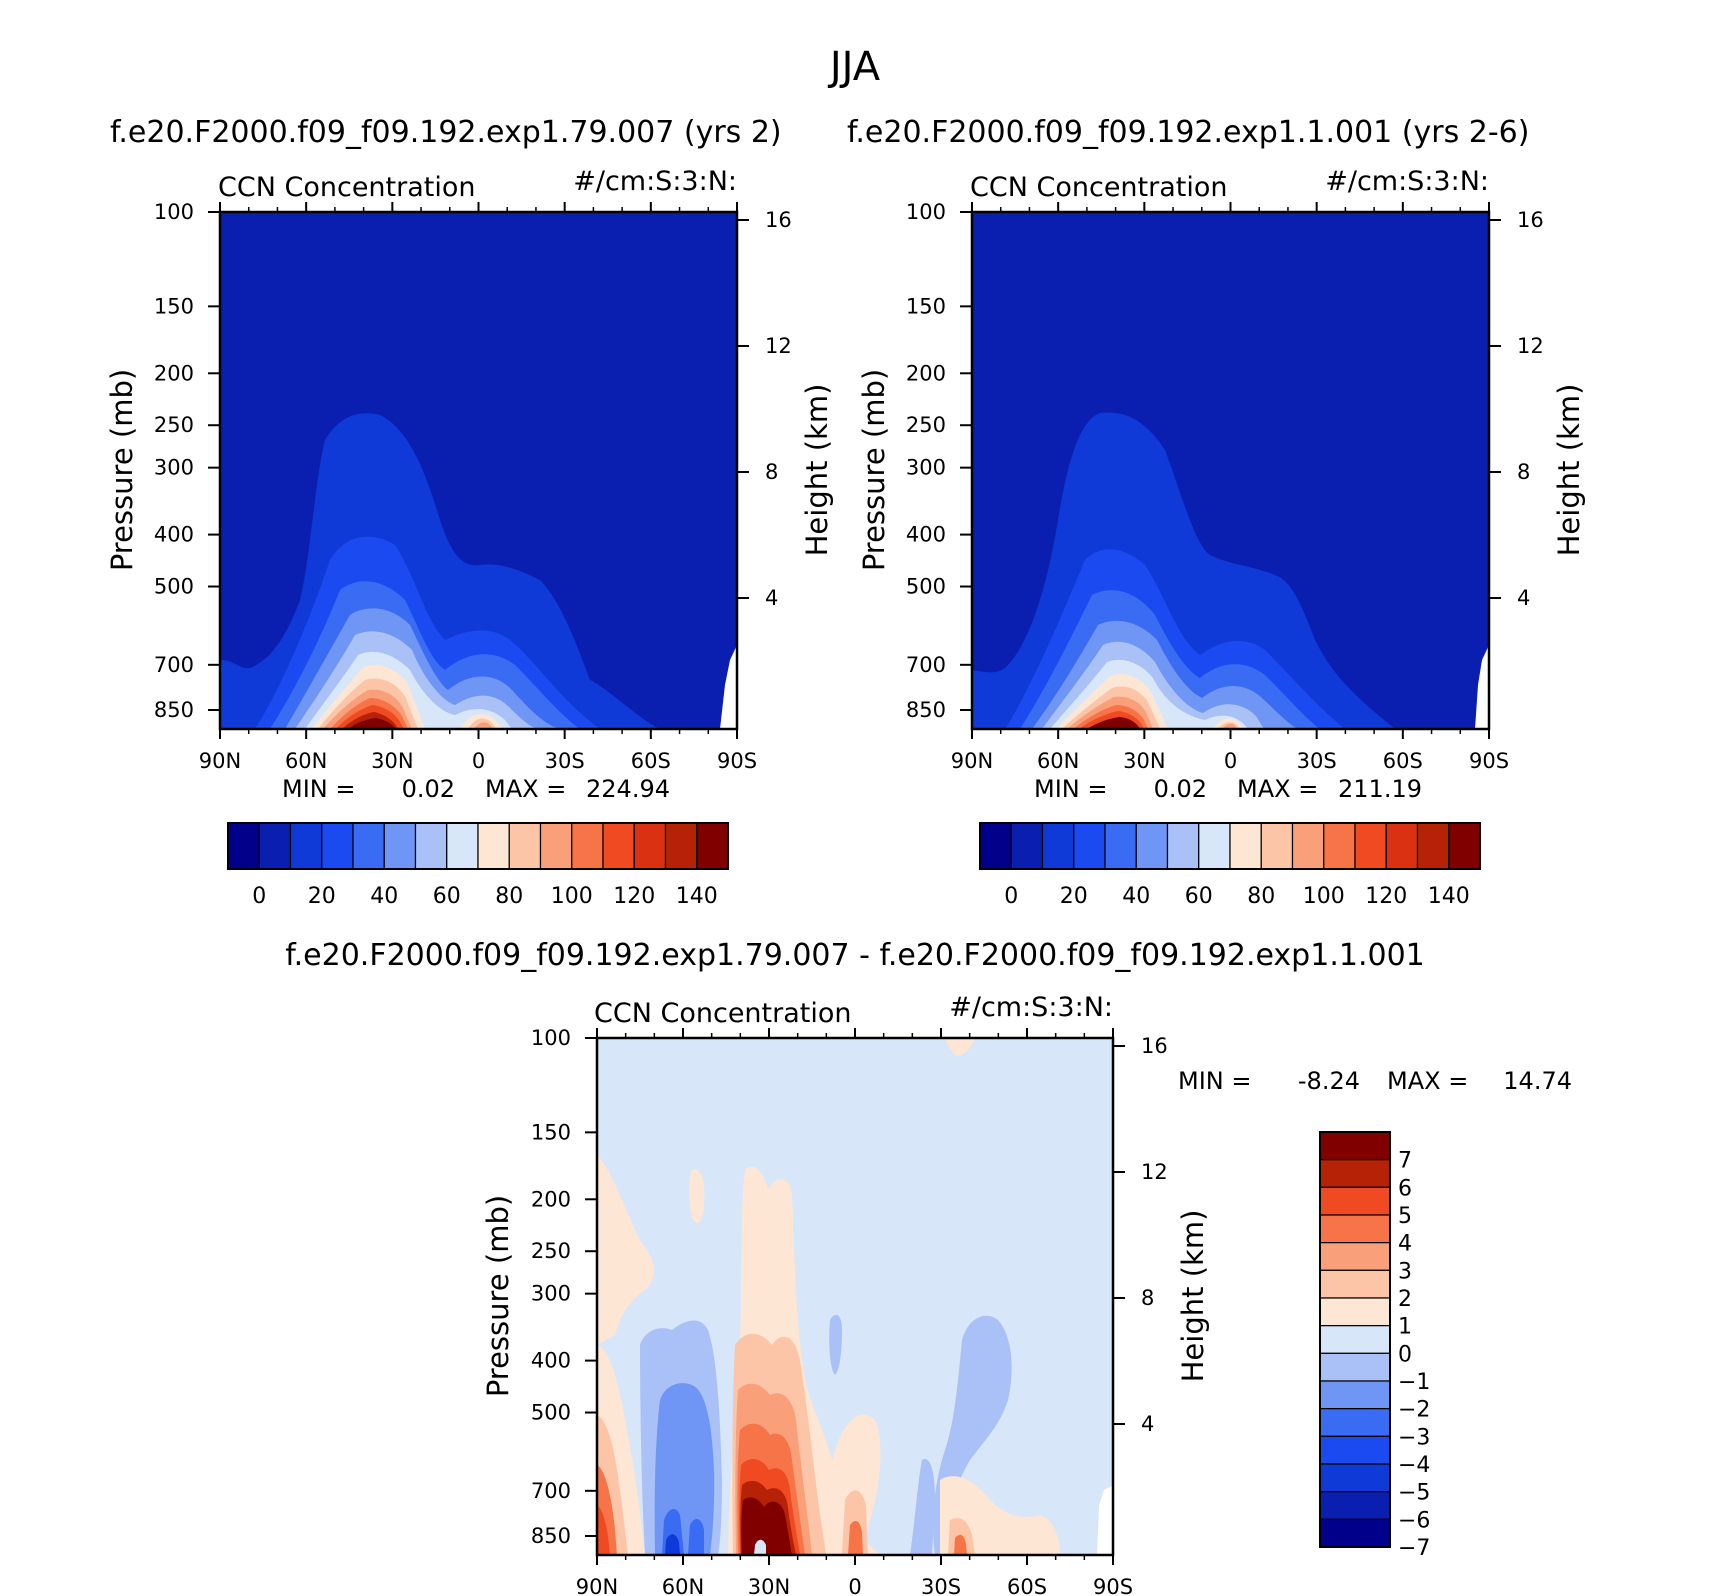 Image resolution: width=1710 pixels, height=1596 pixels. I want to click on missing-data-wedge, so click(728, 687).